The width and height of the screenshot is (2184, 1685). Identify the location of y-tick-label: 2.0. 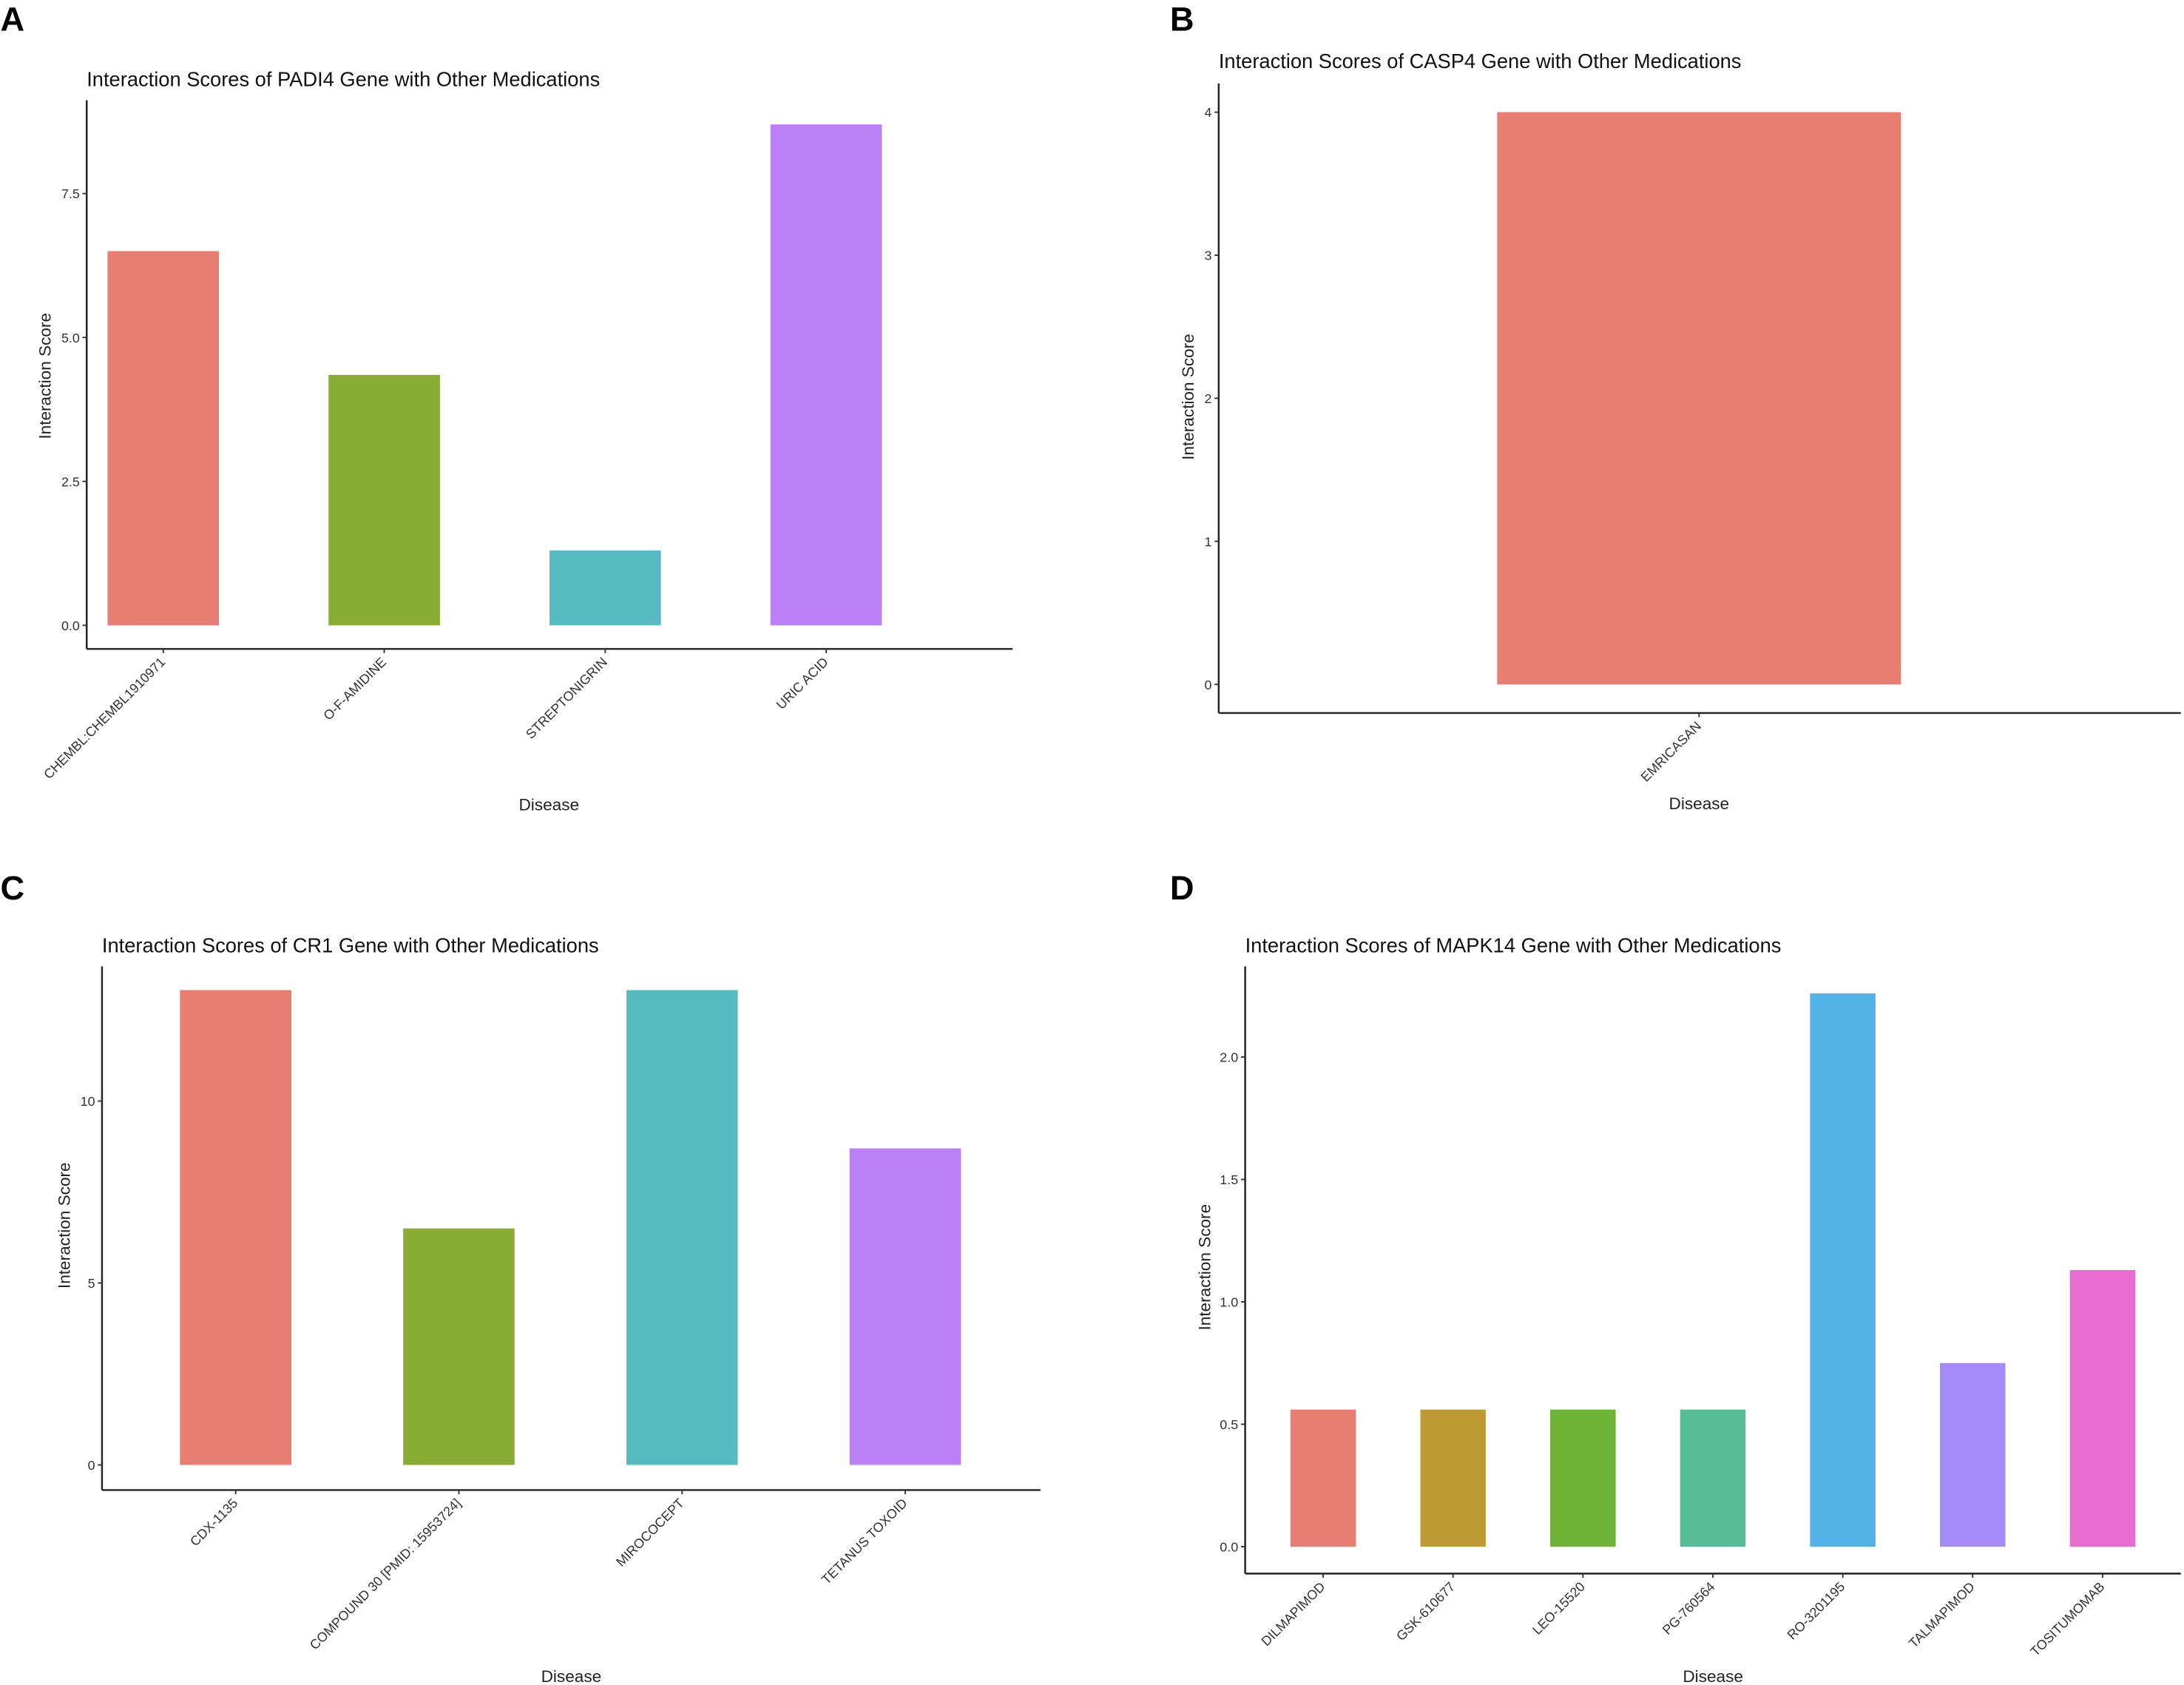
(1229, 1057).